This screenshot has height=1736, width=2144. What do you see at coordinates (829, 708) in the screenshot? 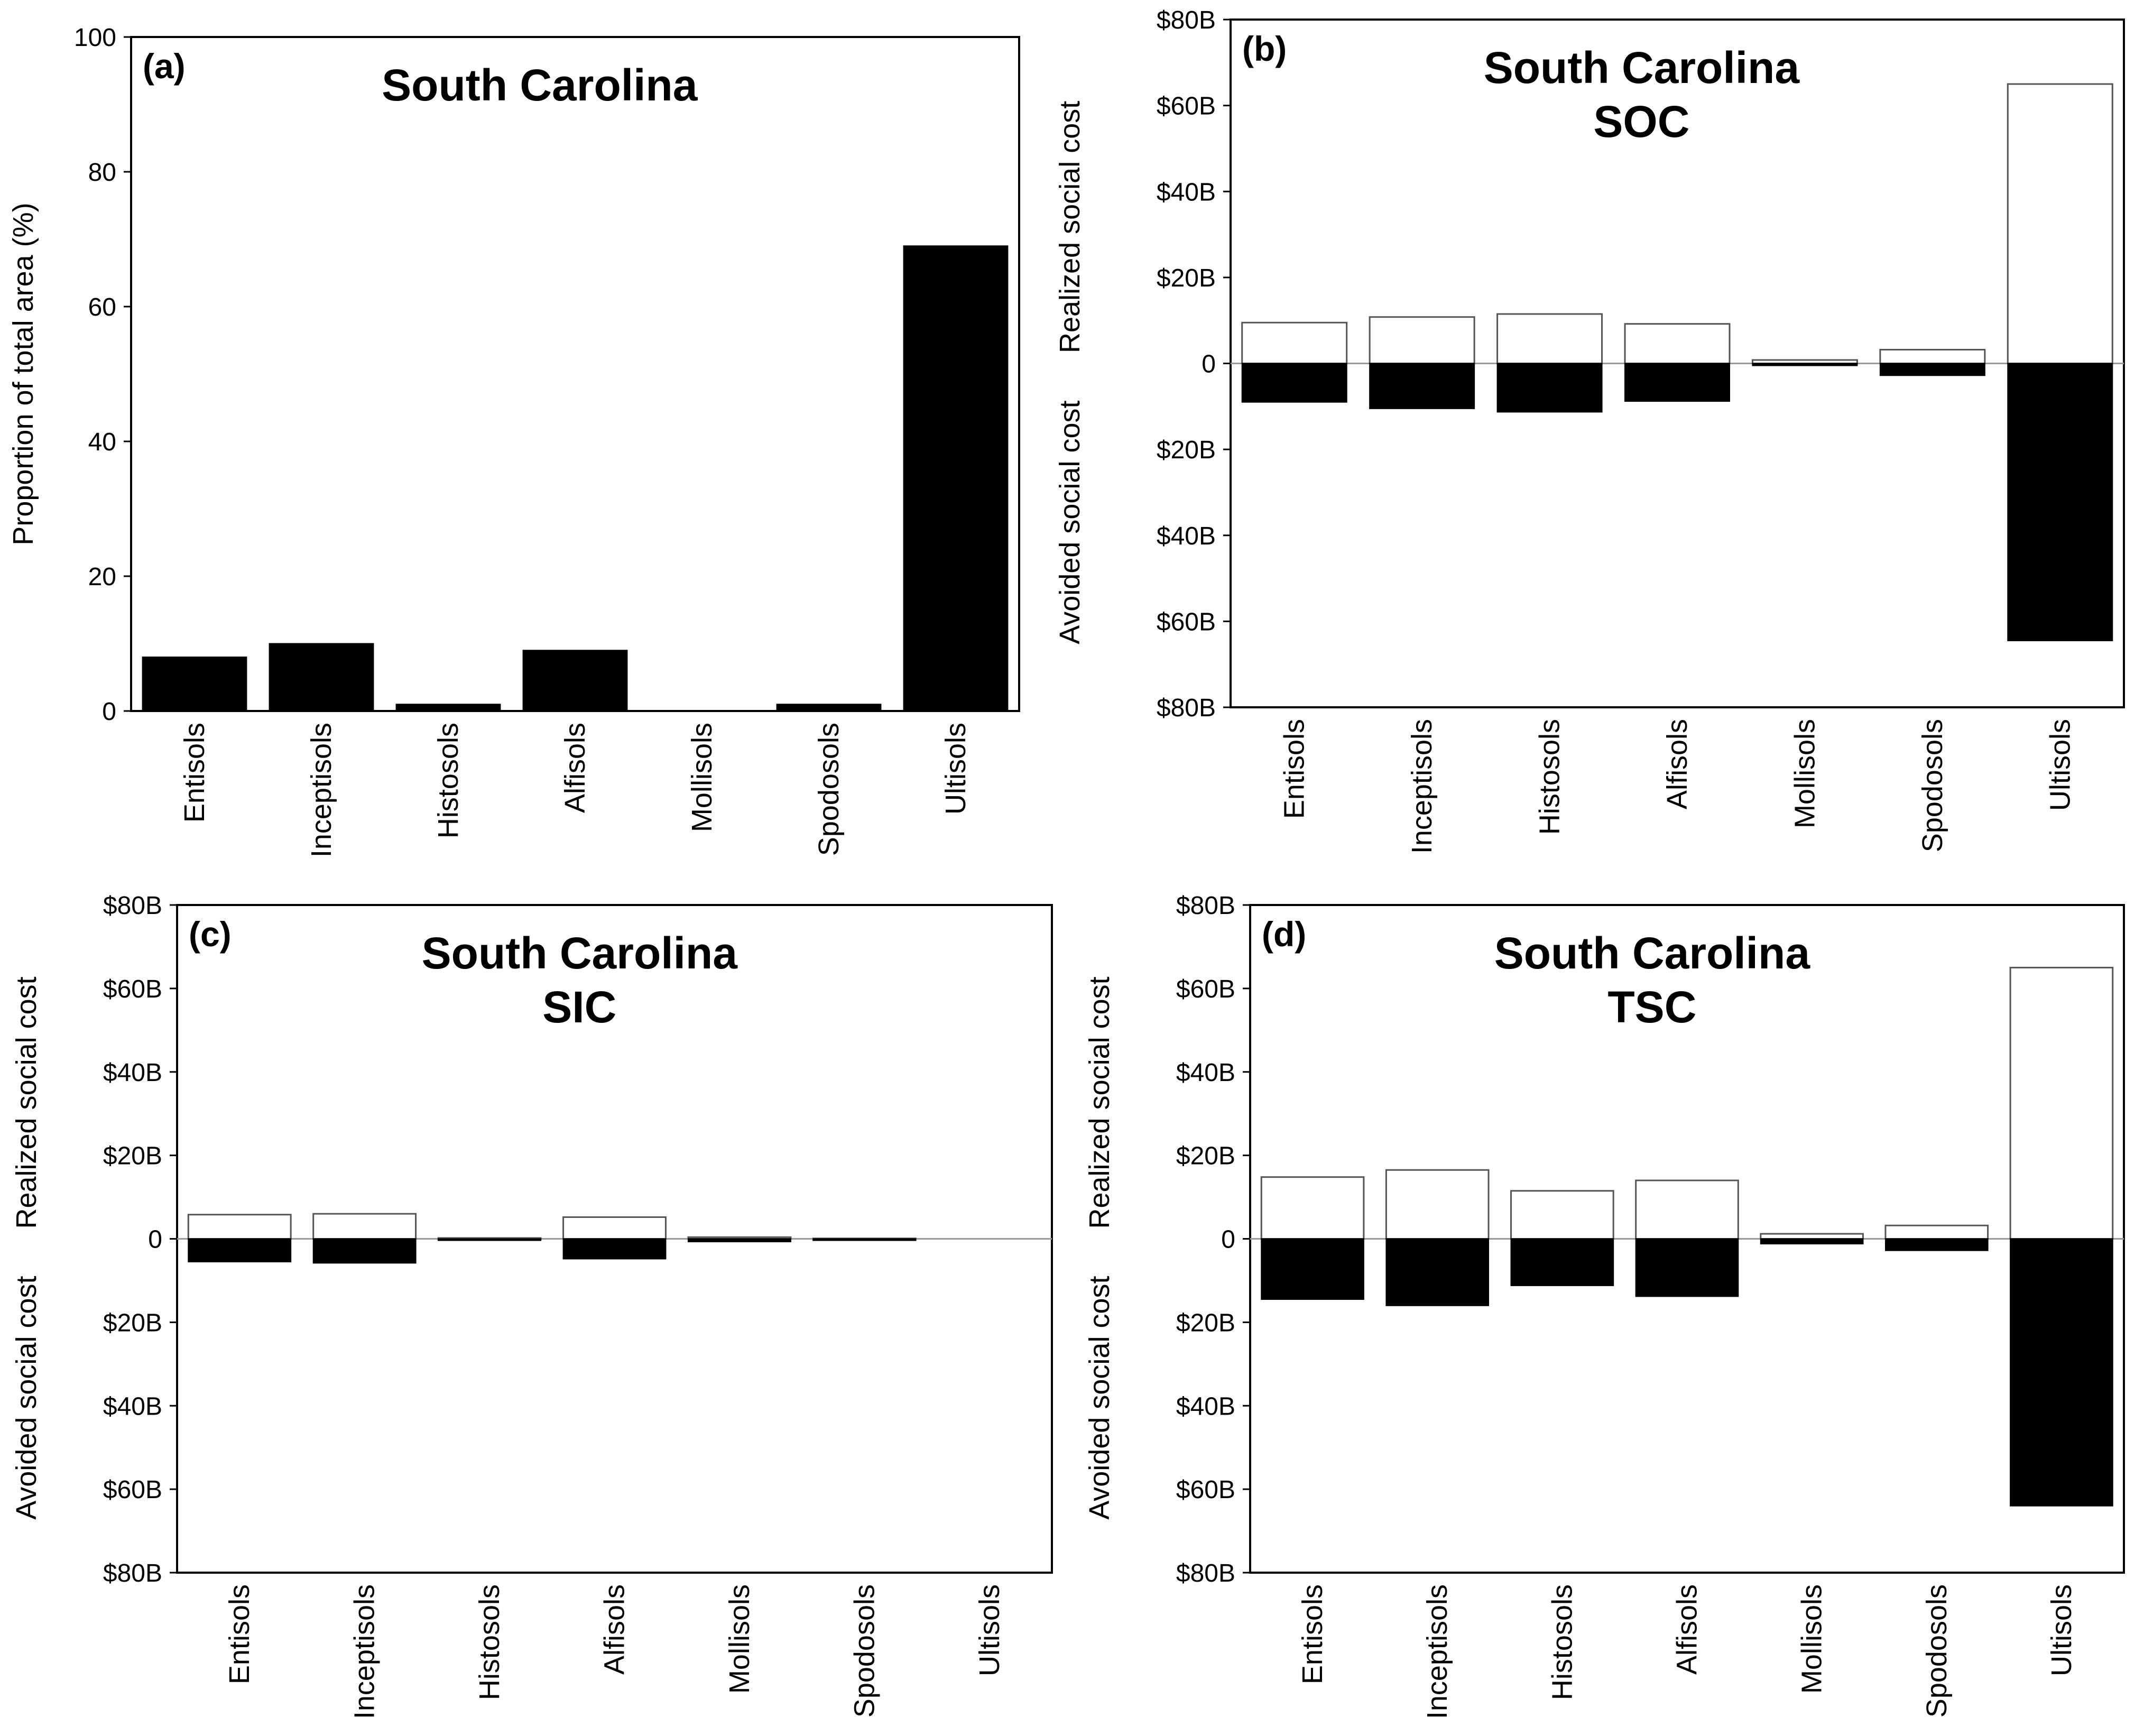
I see `bar-spodosols` at bounding box center [829, 708].